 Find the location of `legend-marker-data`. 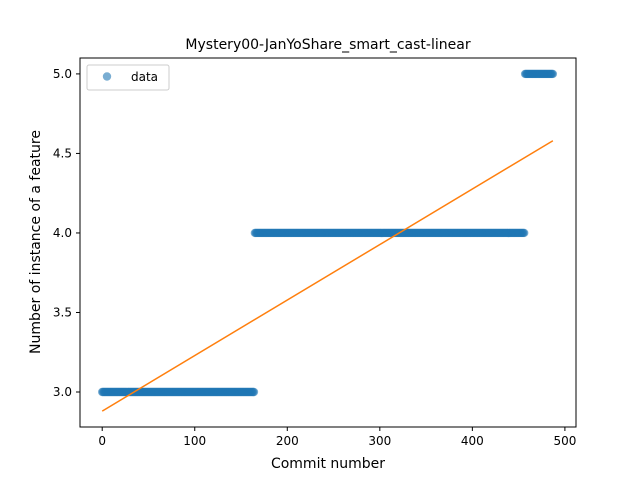

legend-marker-data is located at coordinates (107, 76).